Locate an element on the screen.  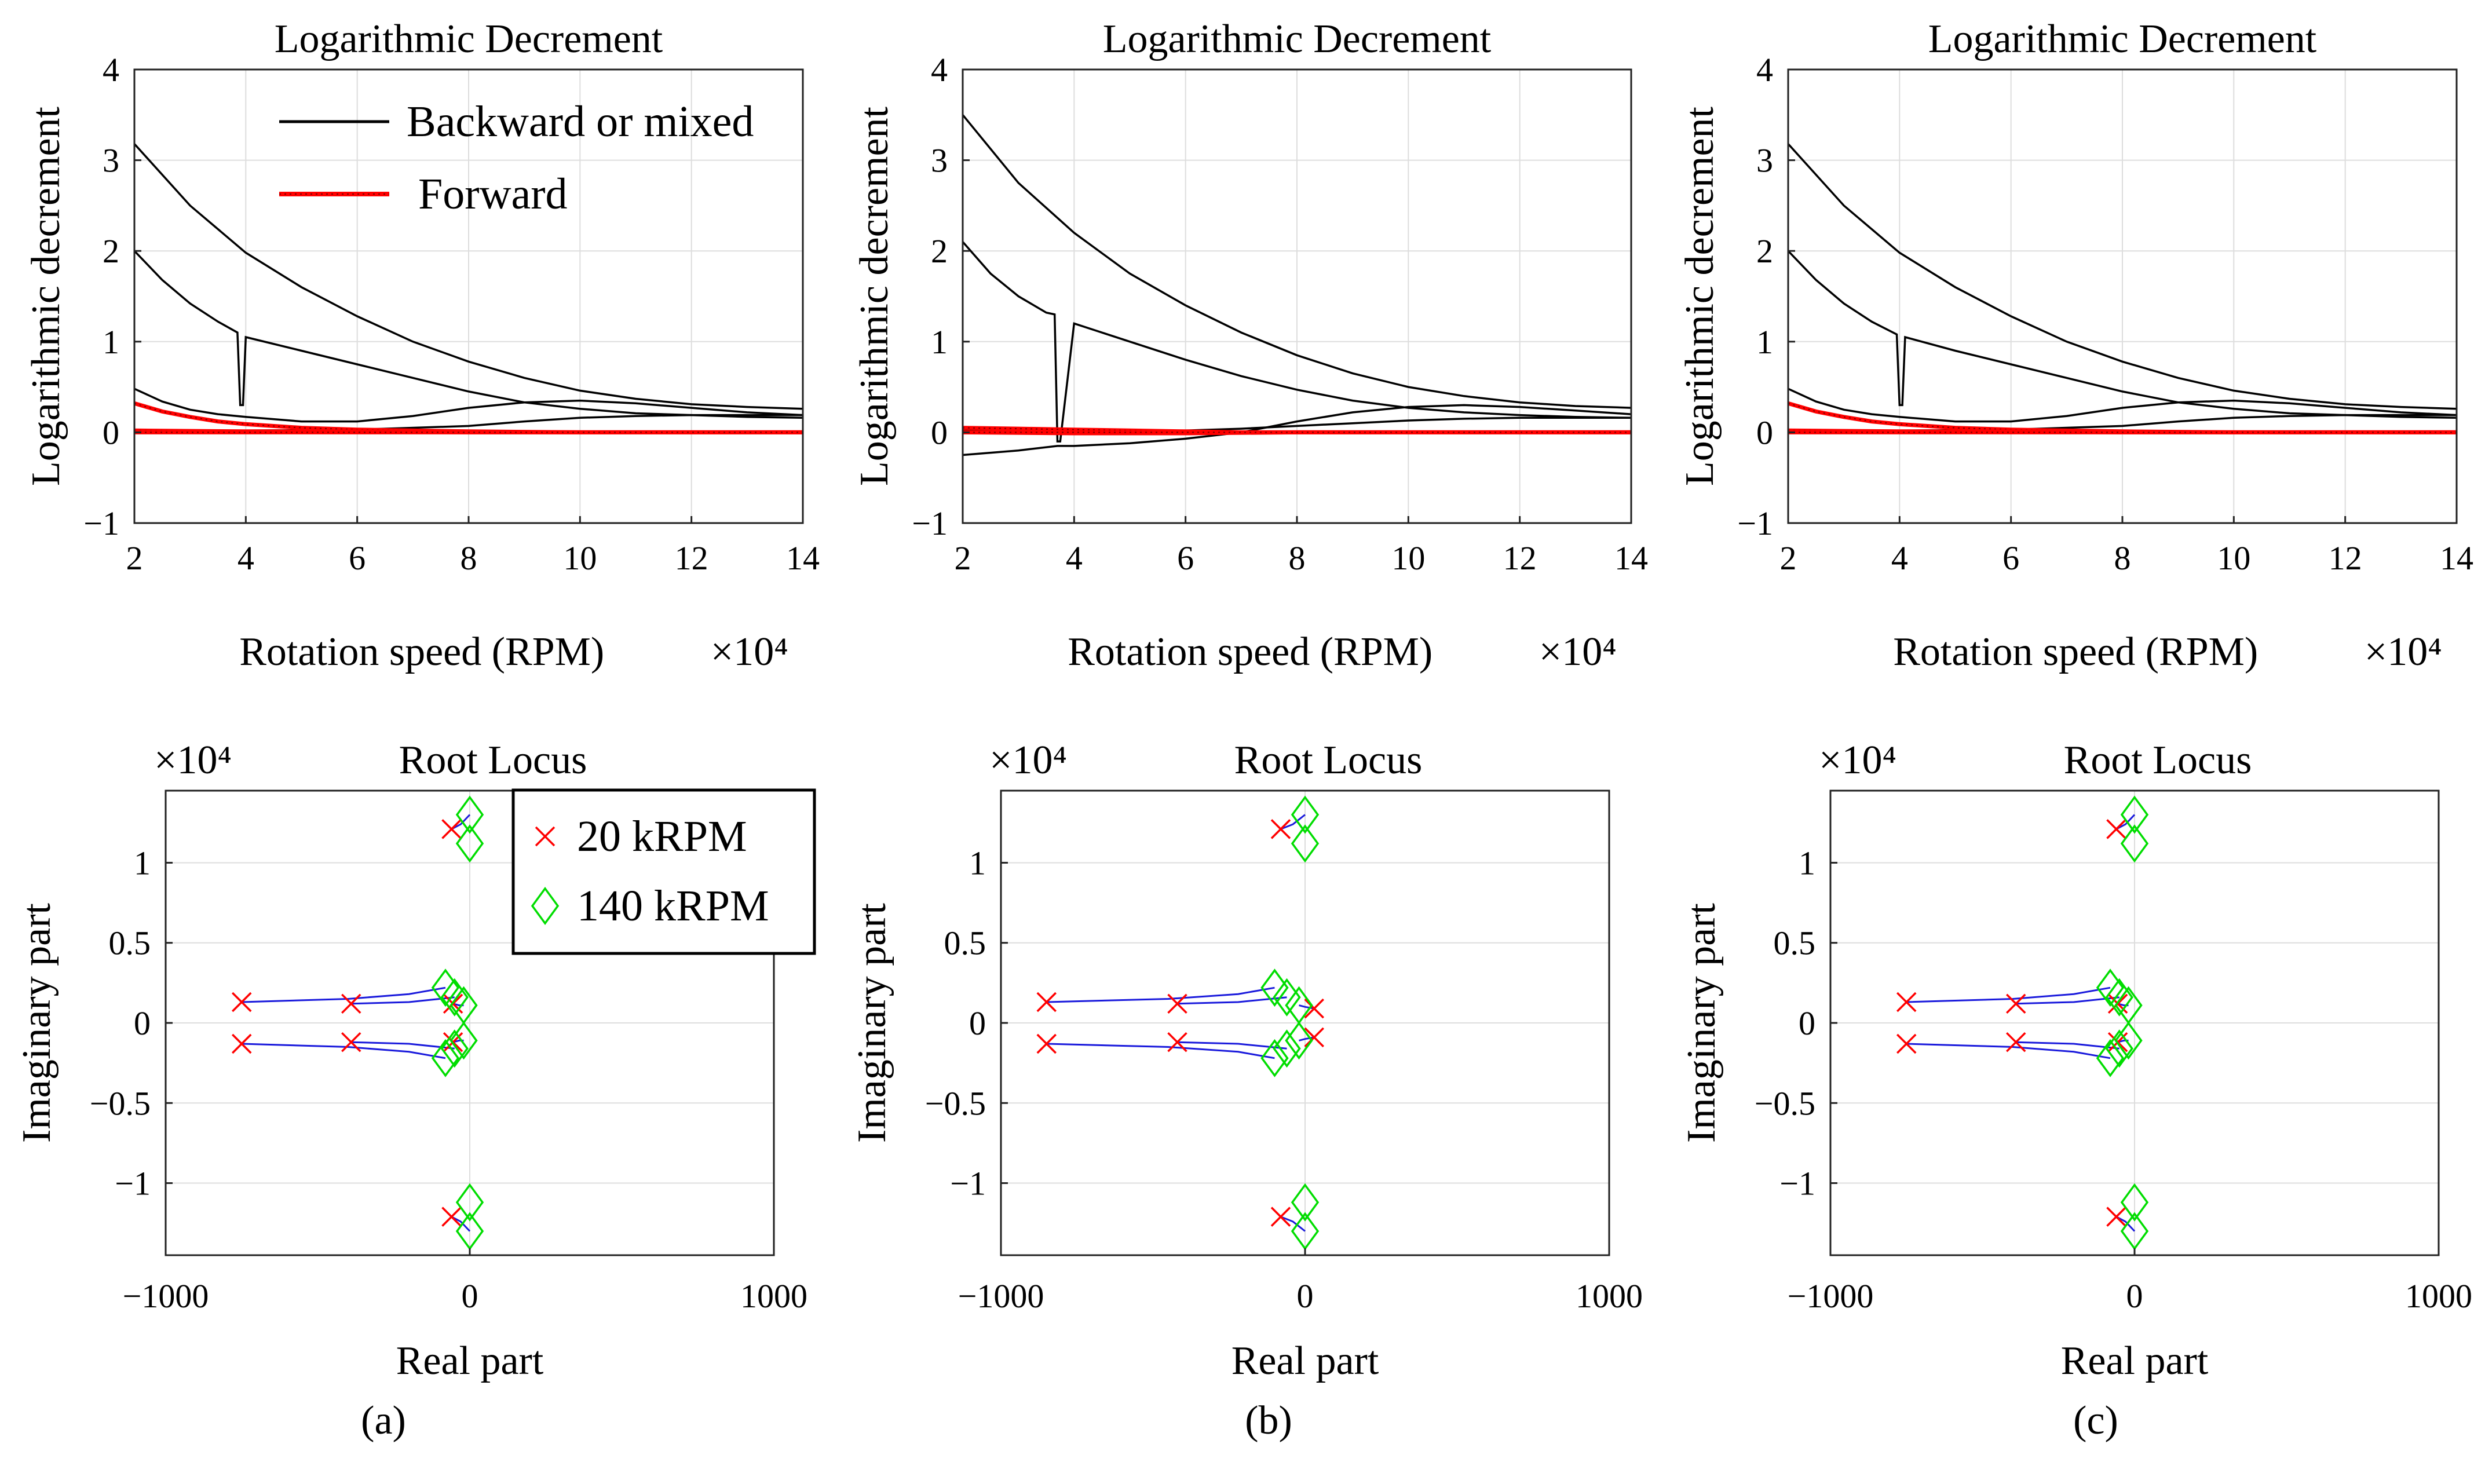
x-tick-label: 0 is located at coordinates (470, 1296).